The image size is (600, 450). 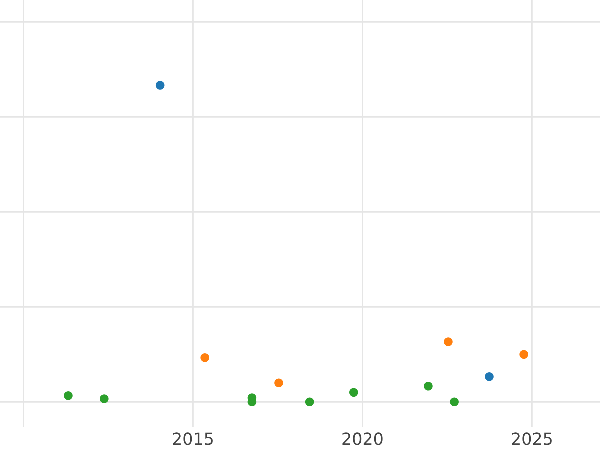 What do you see at coordinates (532, 439) in the screenshot?
I see `x-tick-label: 2025` at bounding box center [532, 439].